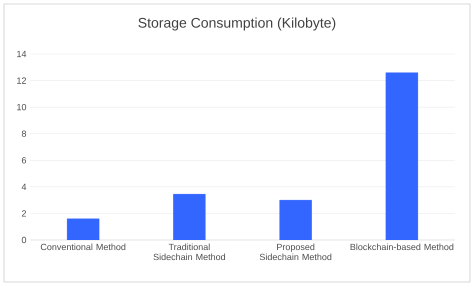 The image size is (474, 286). Describe the element at coordinates (24, 133) in the screenshot. I see `y-tick-label: 8` at that location.